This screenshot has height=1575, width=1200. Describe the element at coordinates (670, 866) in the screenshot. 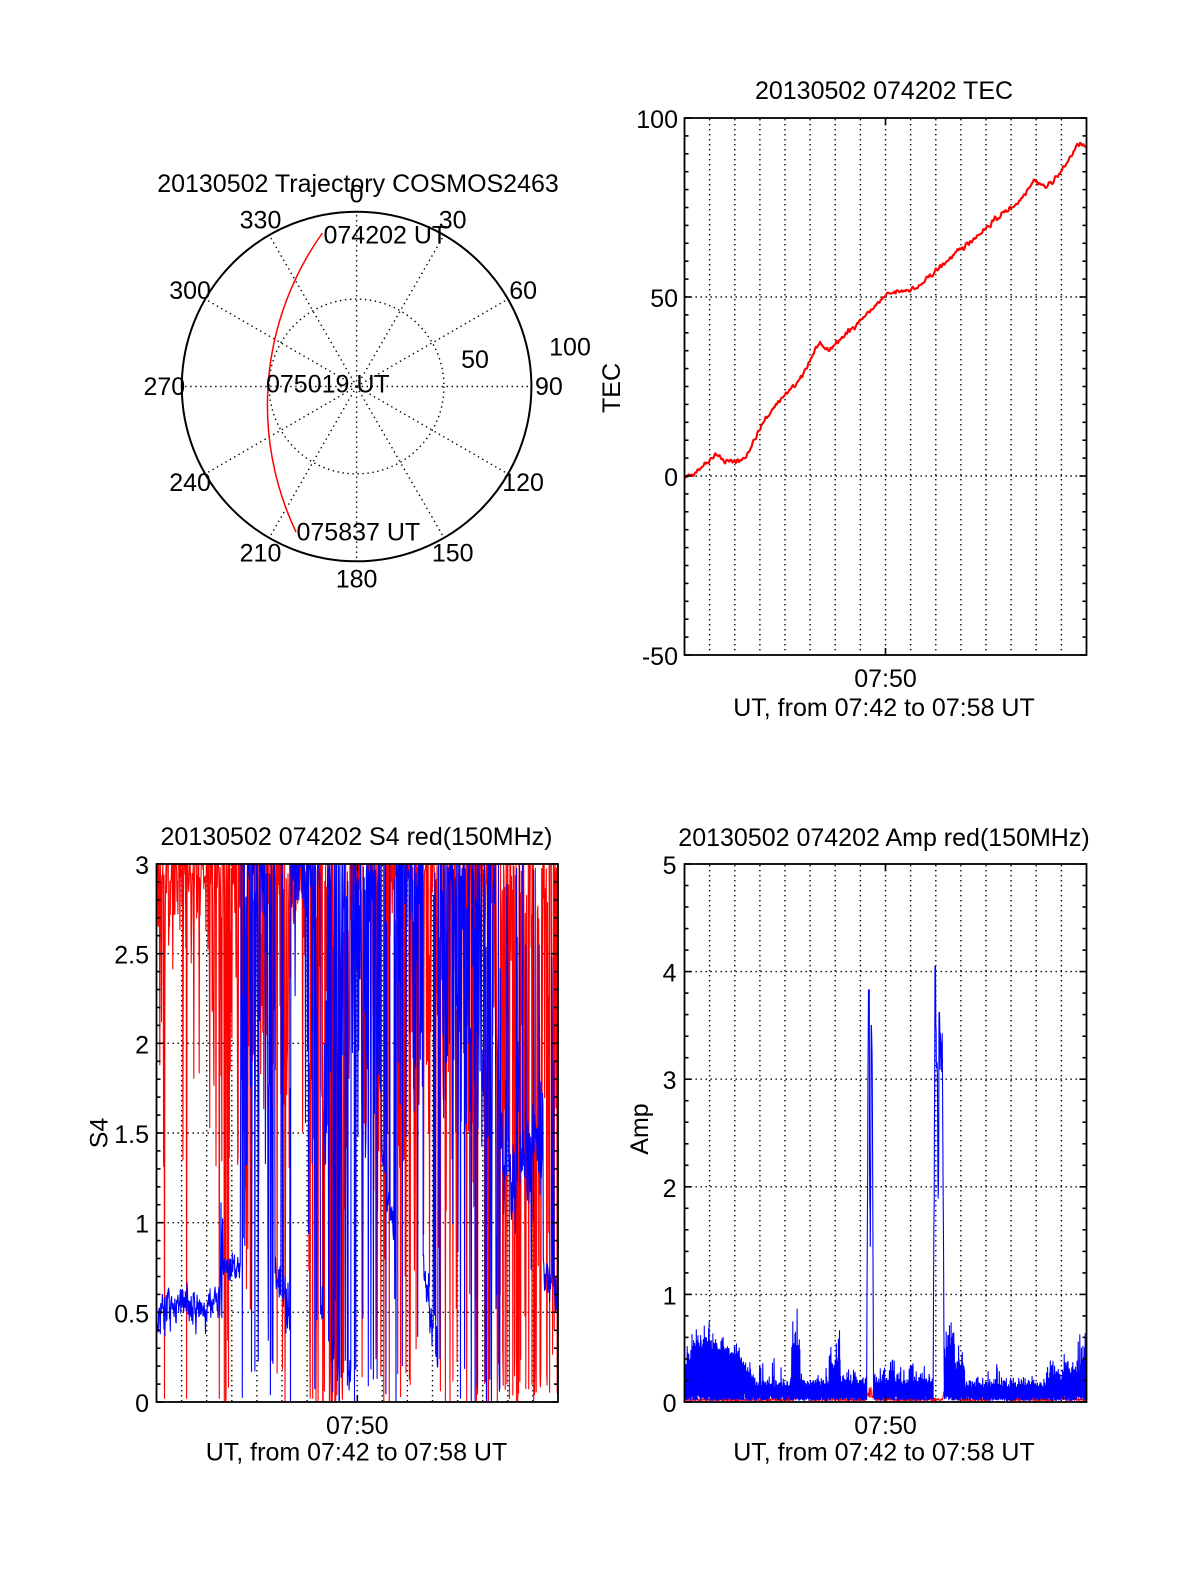

I see `svg-text: 5` at that location.